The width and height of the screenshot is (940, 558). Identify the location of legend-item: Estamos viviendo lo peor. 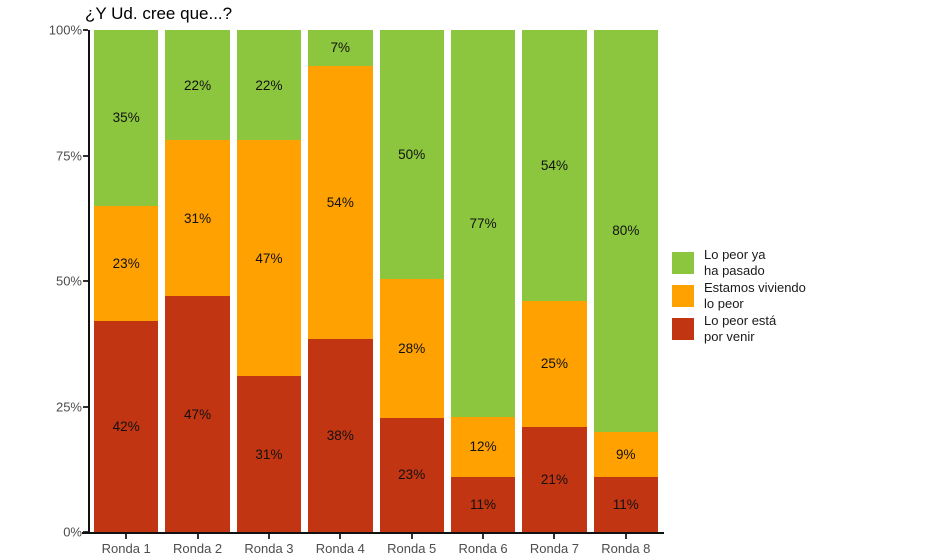
(739, 295).